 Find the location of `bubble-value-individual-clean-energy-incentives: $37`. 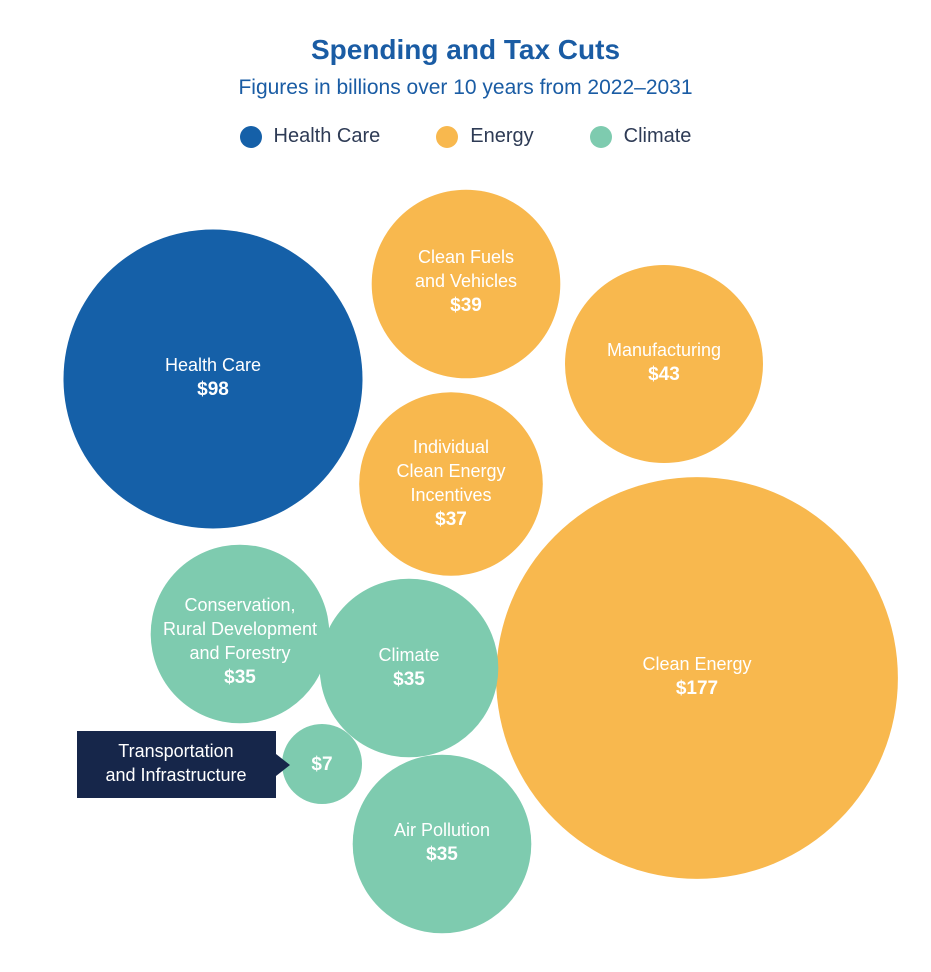

bubble-value-individual-clean-energy-incentives: $37 is located at coordinates (451, 519).